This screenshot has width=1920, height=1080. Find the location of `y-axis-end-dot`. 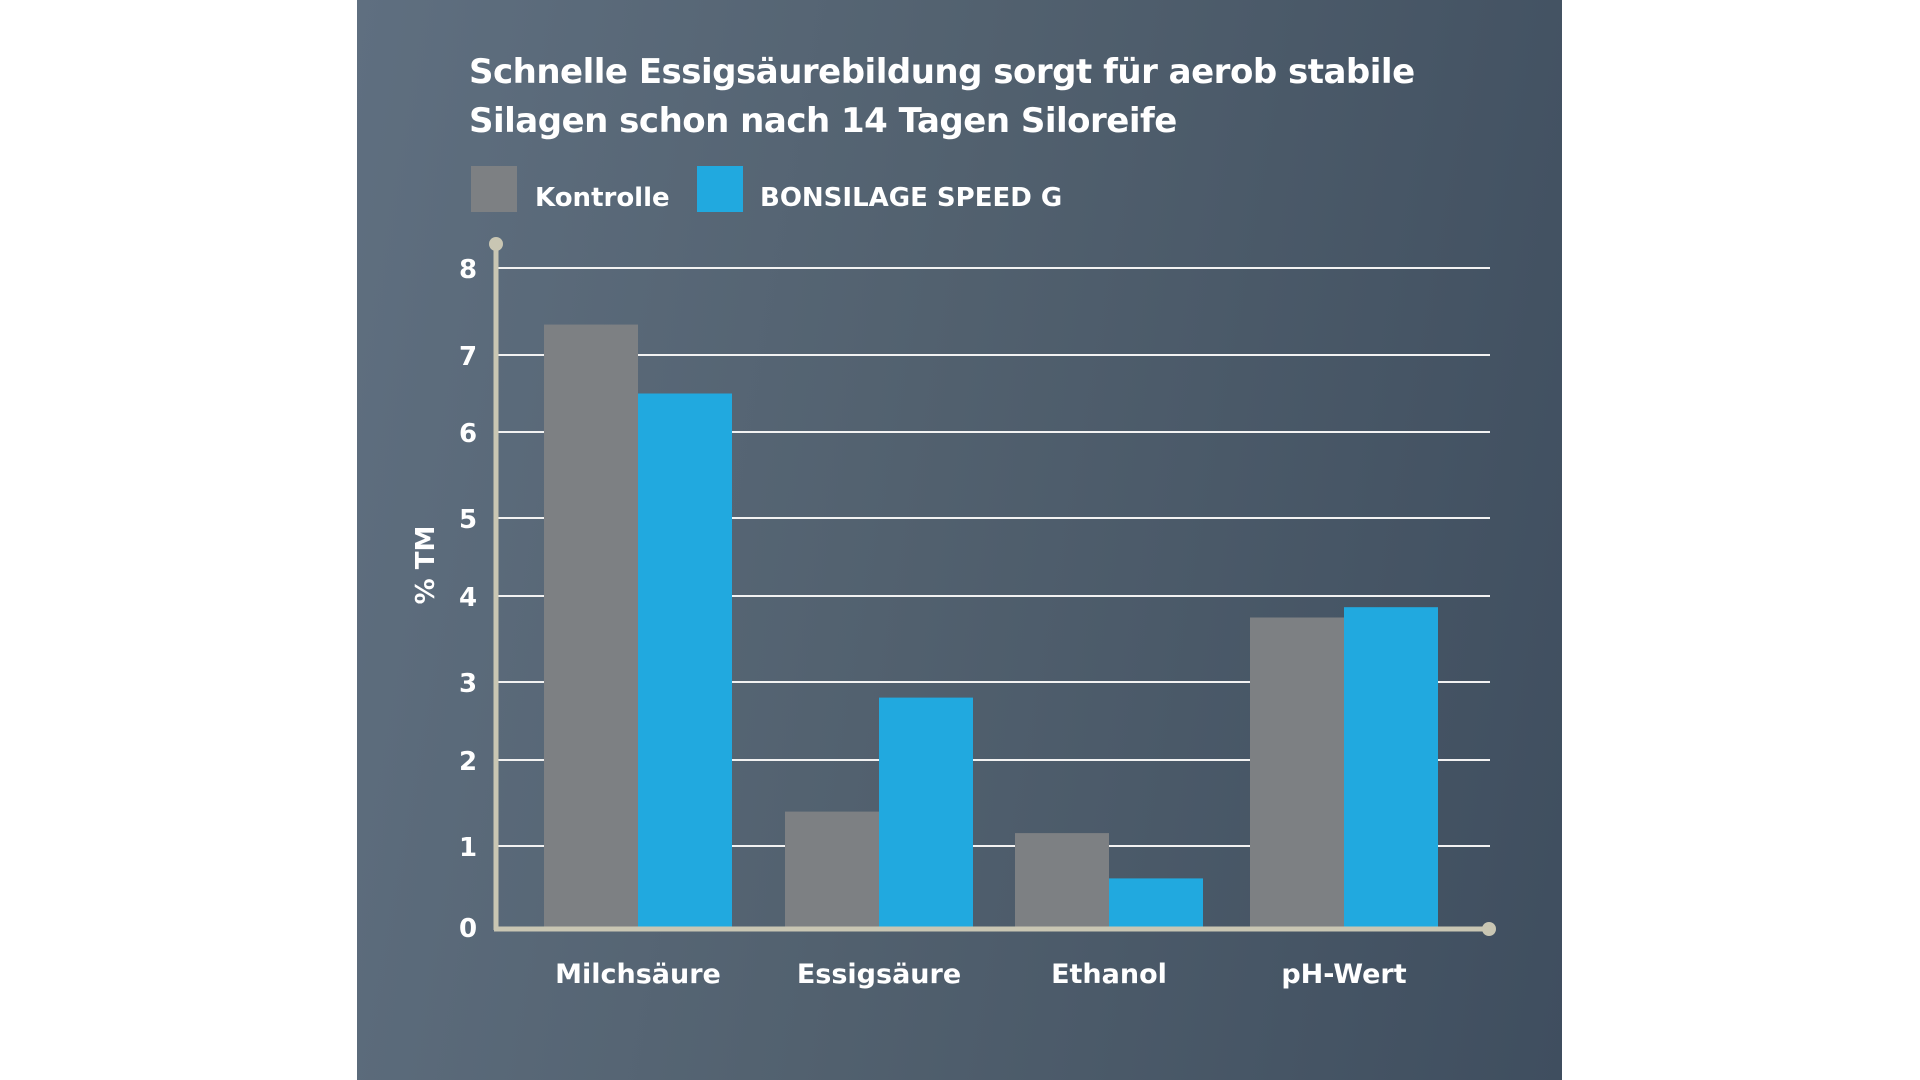

y-axis-end-dot is located at coordinates (496, 244).